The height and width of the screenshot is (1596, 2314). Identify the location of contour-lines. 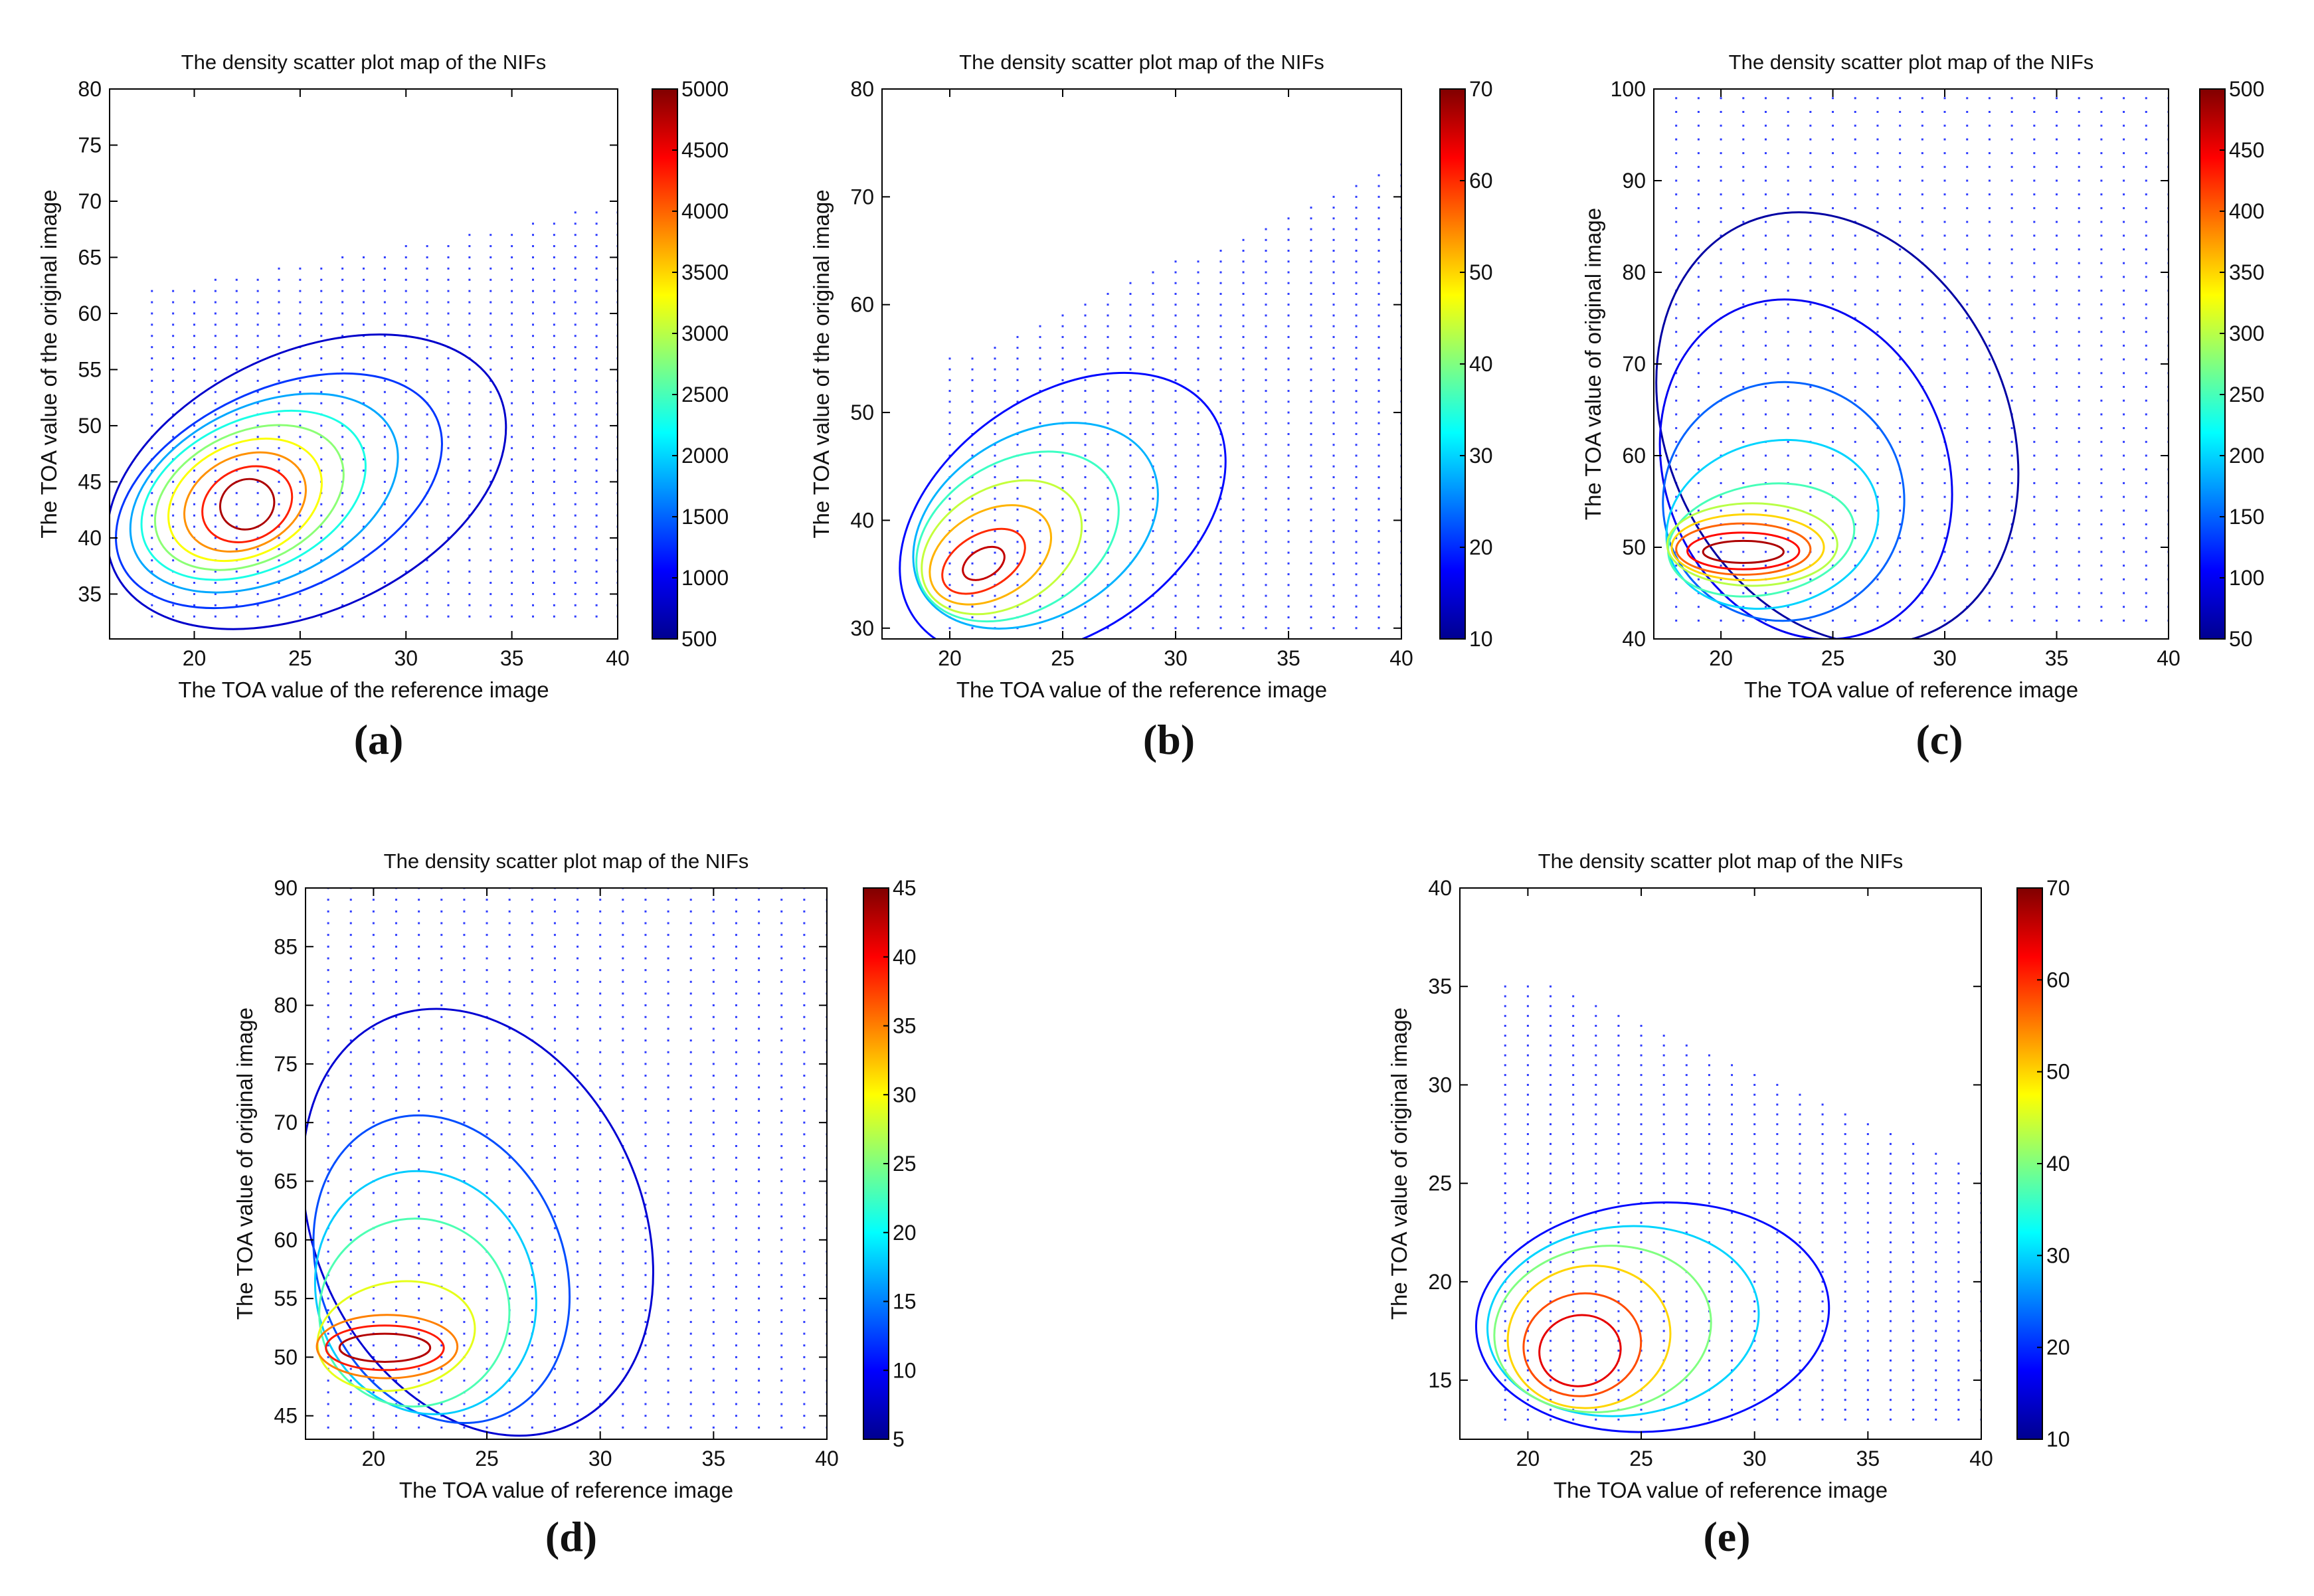
(308, 481).